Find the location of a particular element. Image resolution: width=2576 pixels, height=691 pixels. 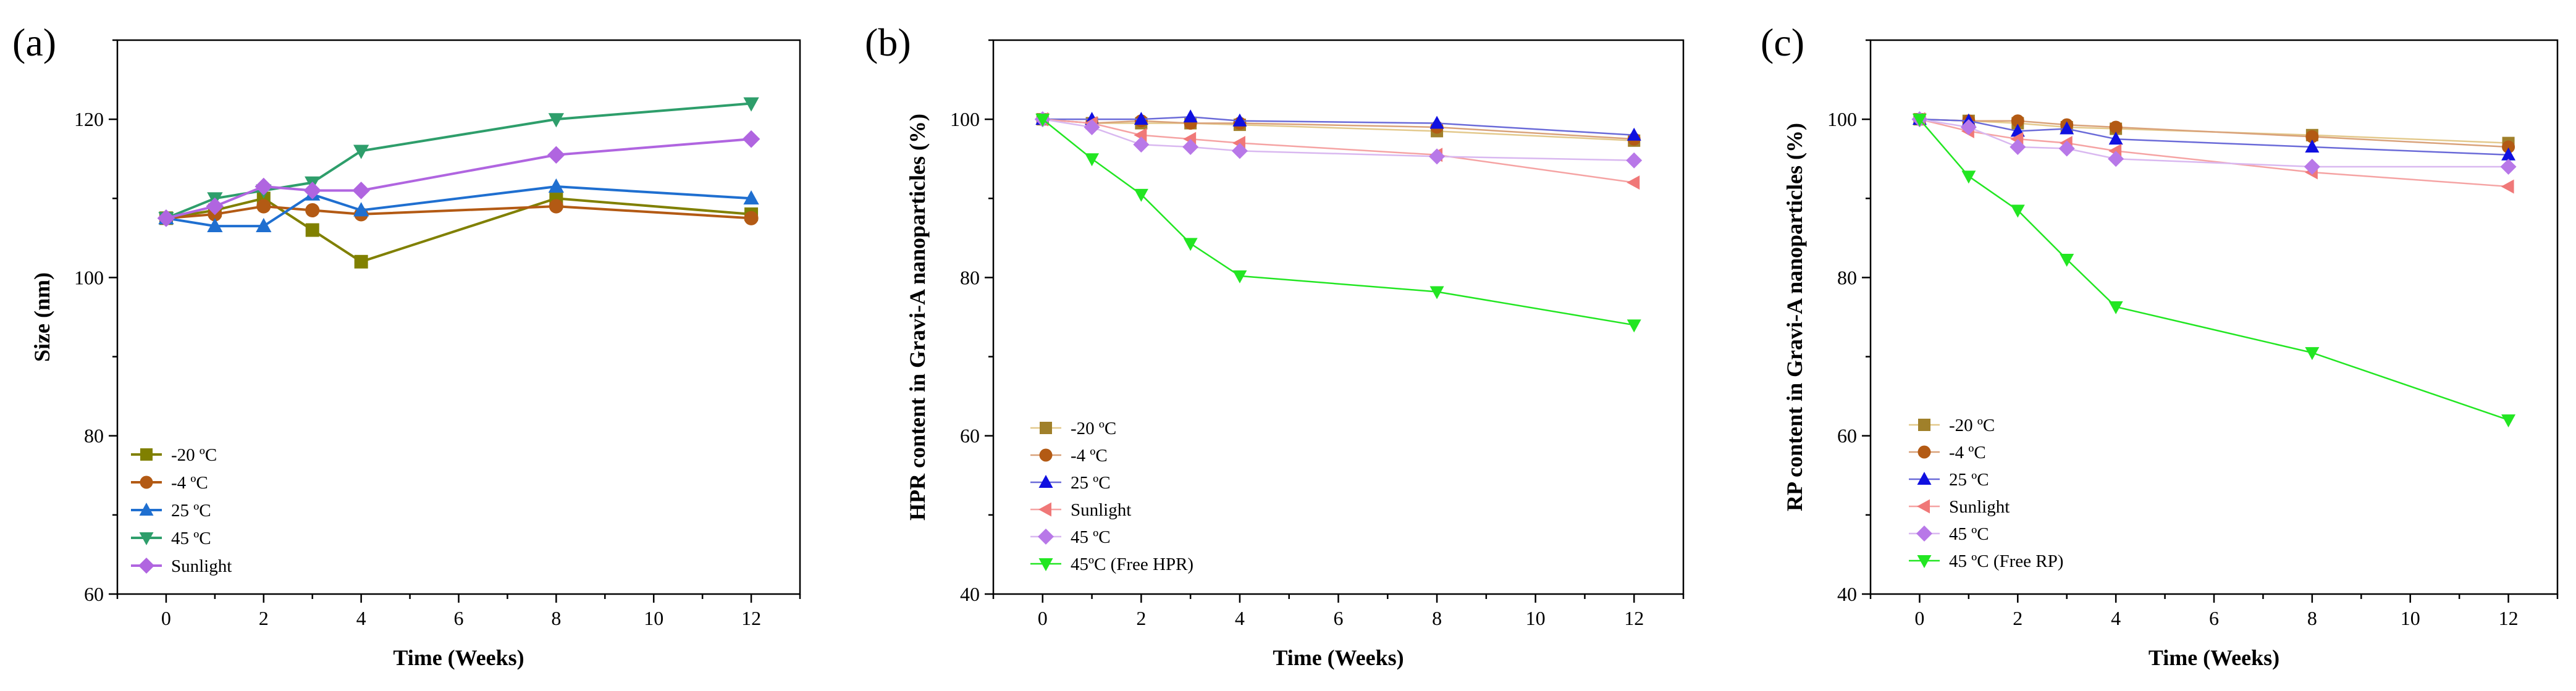

y-tick-label: 60 is located at coordinates (1847, 436).